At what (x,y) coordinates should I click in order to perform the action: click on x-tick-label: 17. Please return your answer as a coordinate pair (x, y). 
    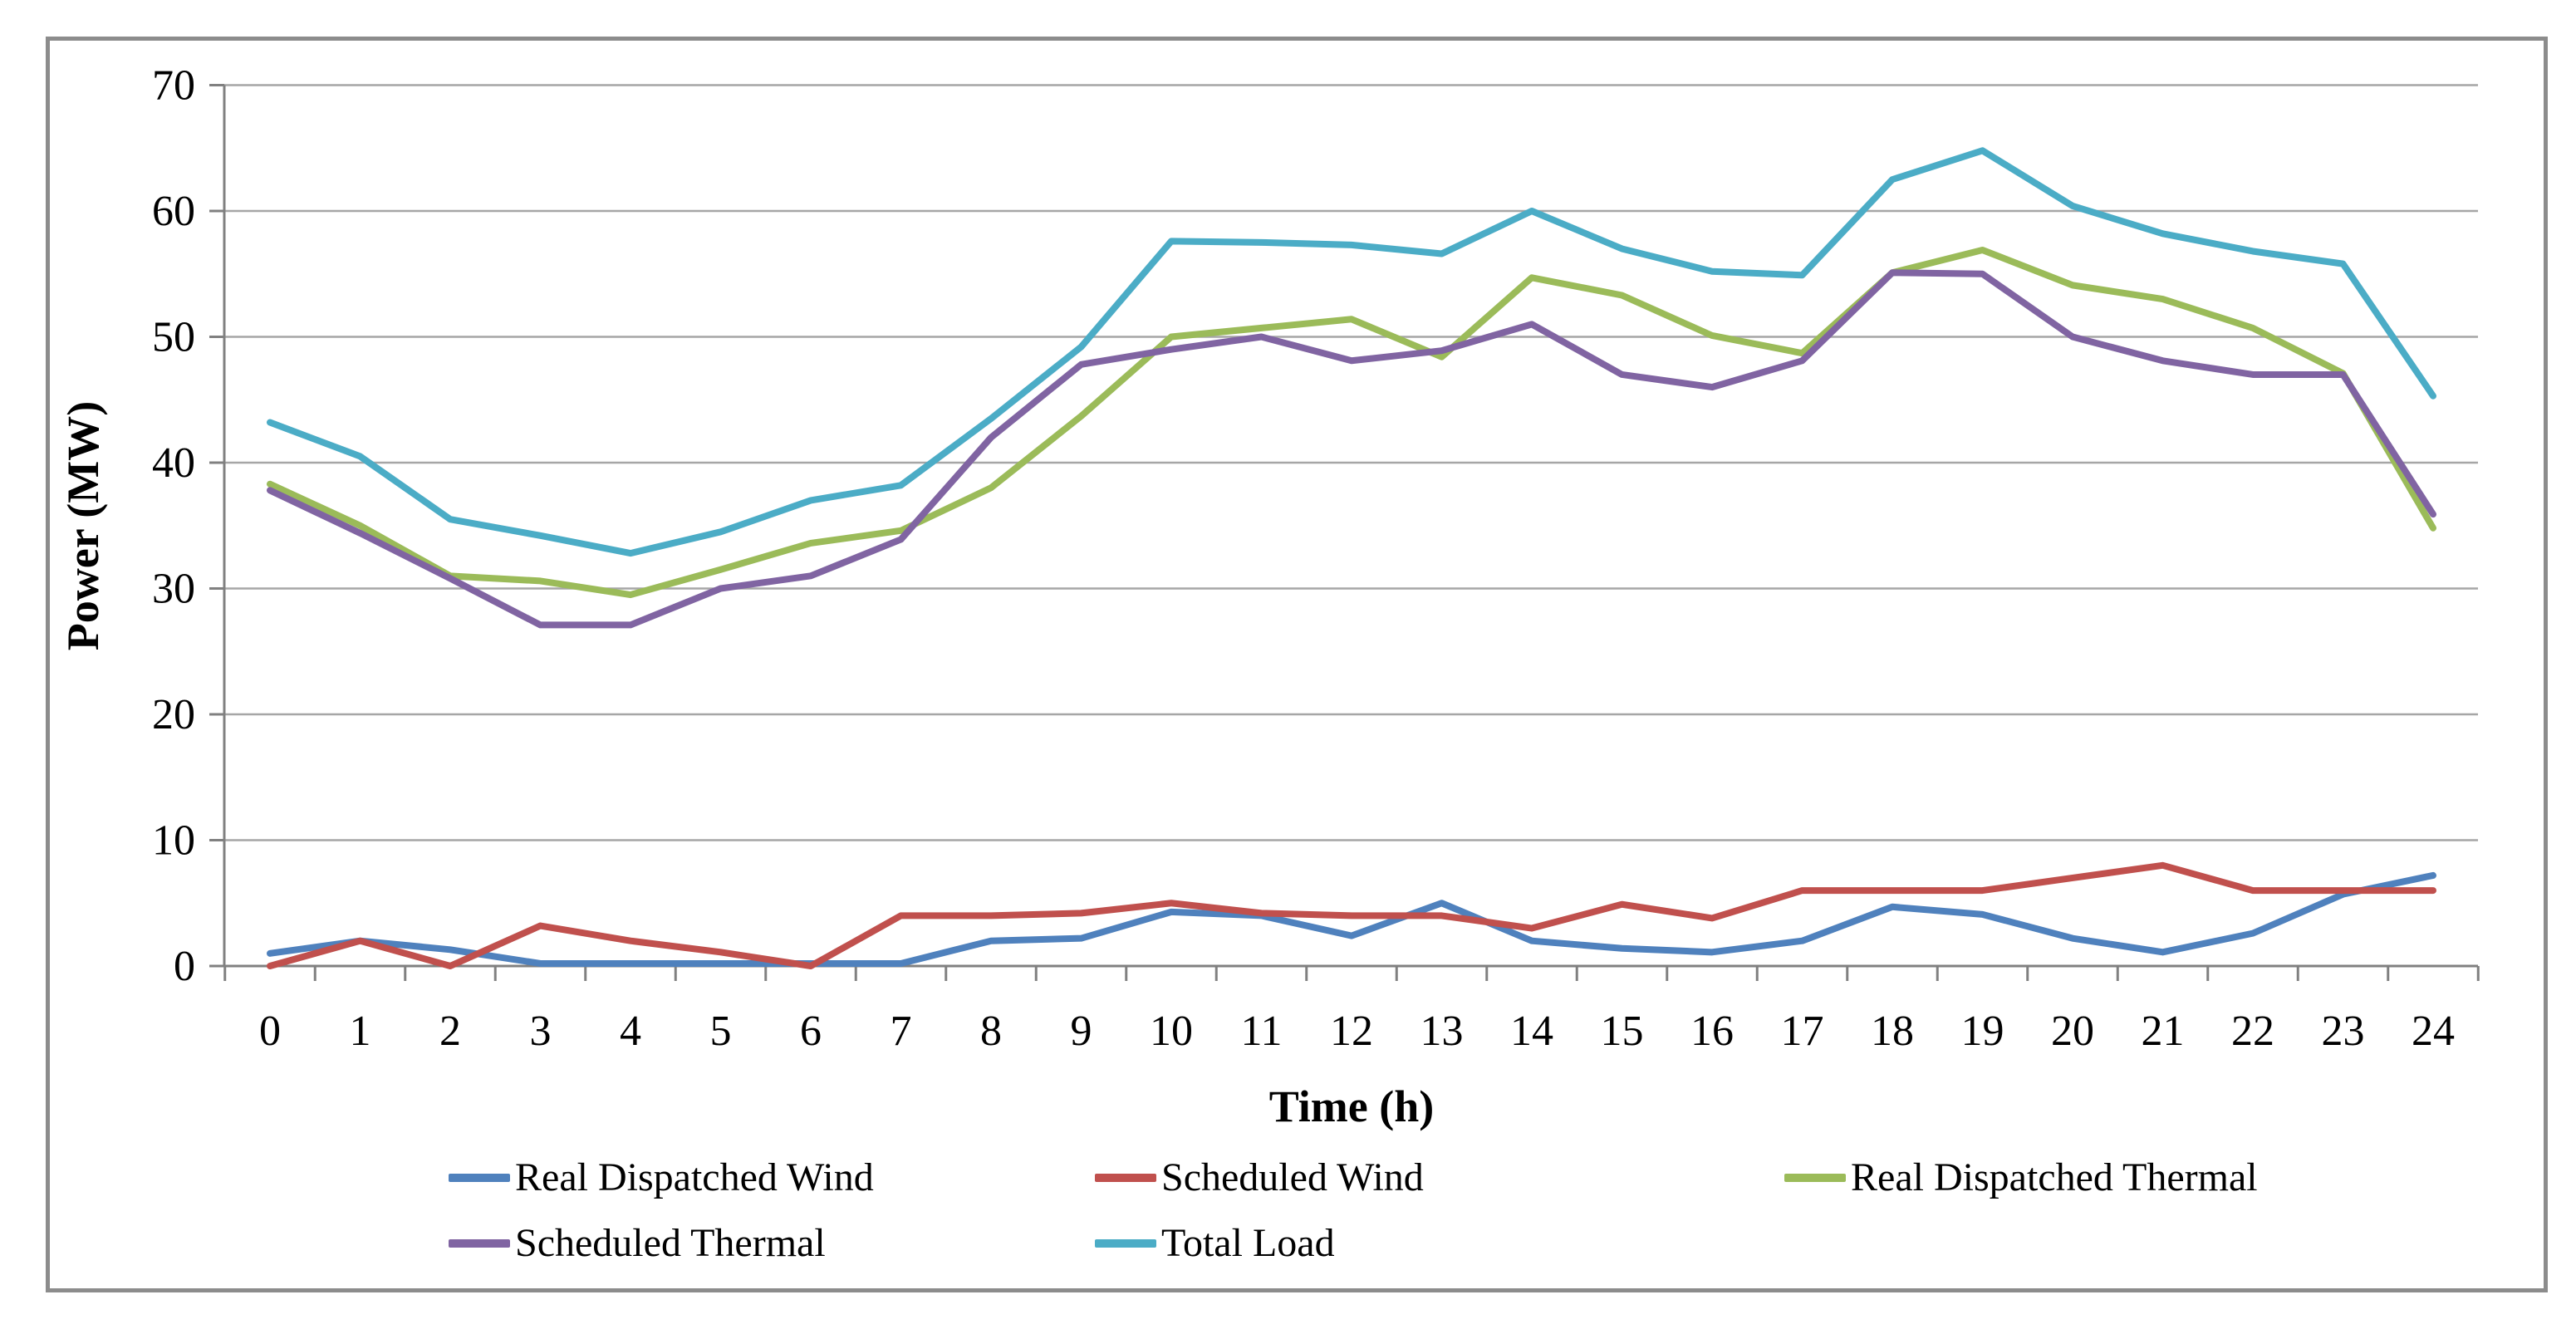
    Looking at the image, I should click on (1802, 1031).